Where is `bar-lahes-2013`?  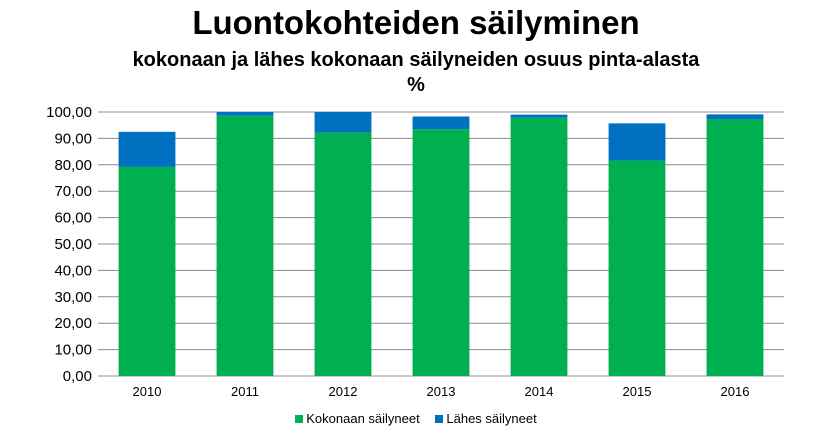
bar-lahes-2013 is located at coordinates (441, 123).